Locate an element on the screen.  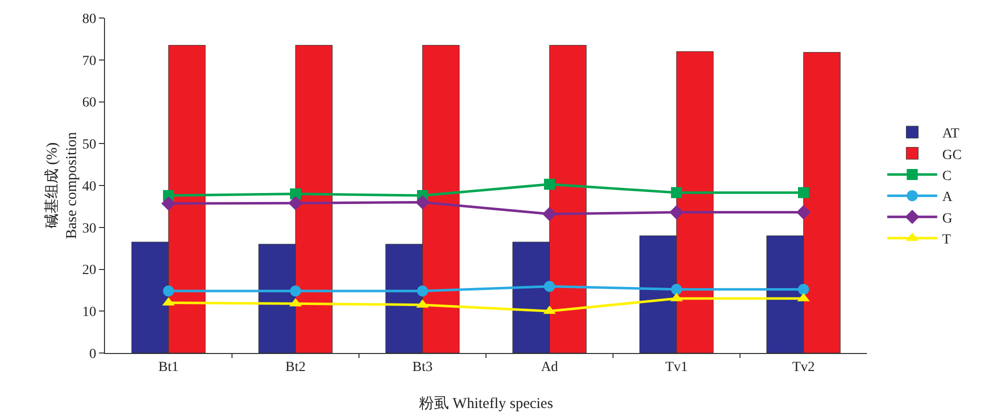
y-tick-label: 40 is located at coordinates (89, 186).